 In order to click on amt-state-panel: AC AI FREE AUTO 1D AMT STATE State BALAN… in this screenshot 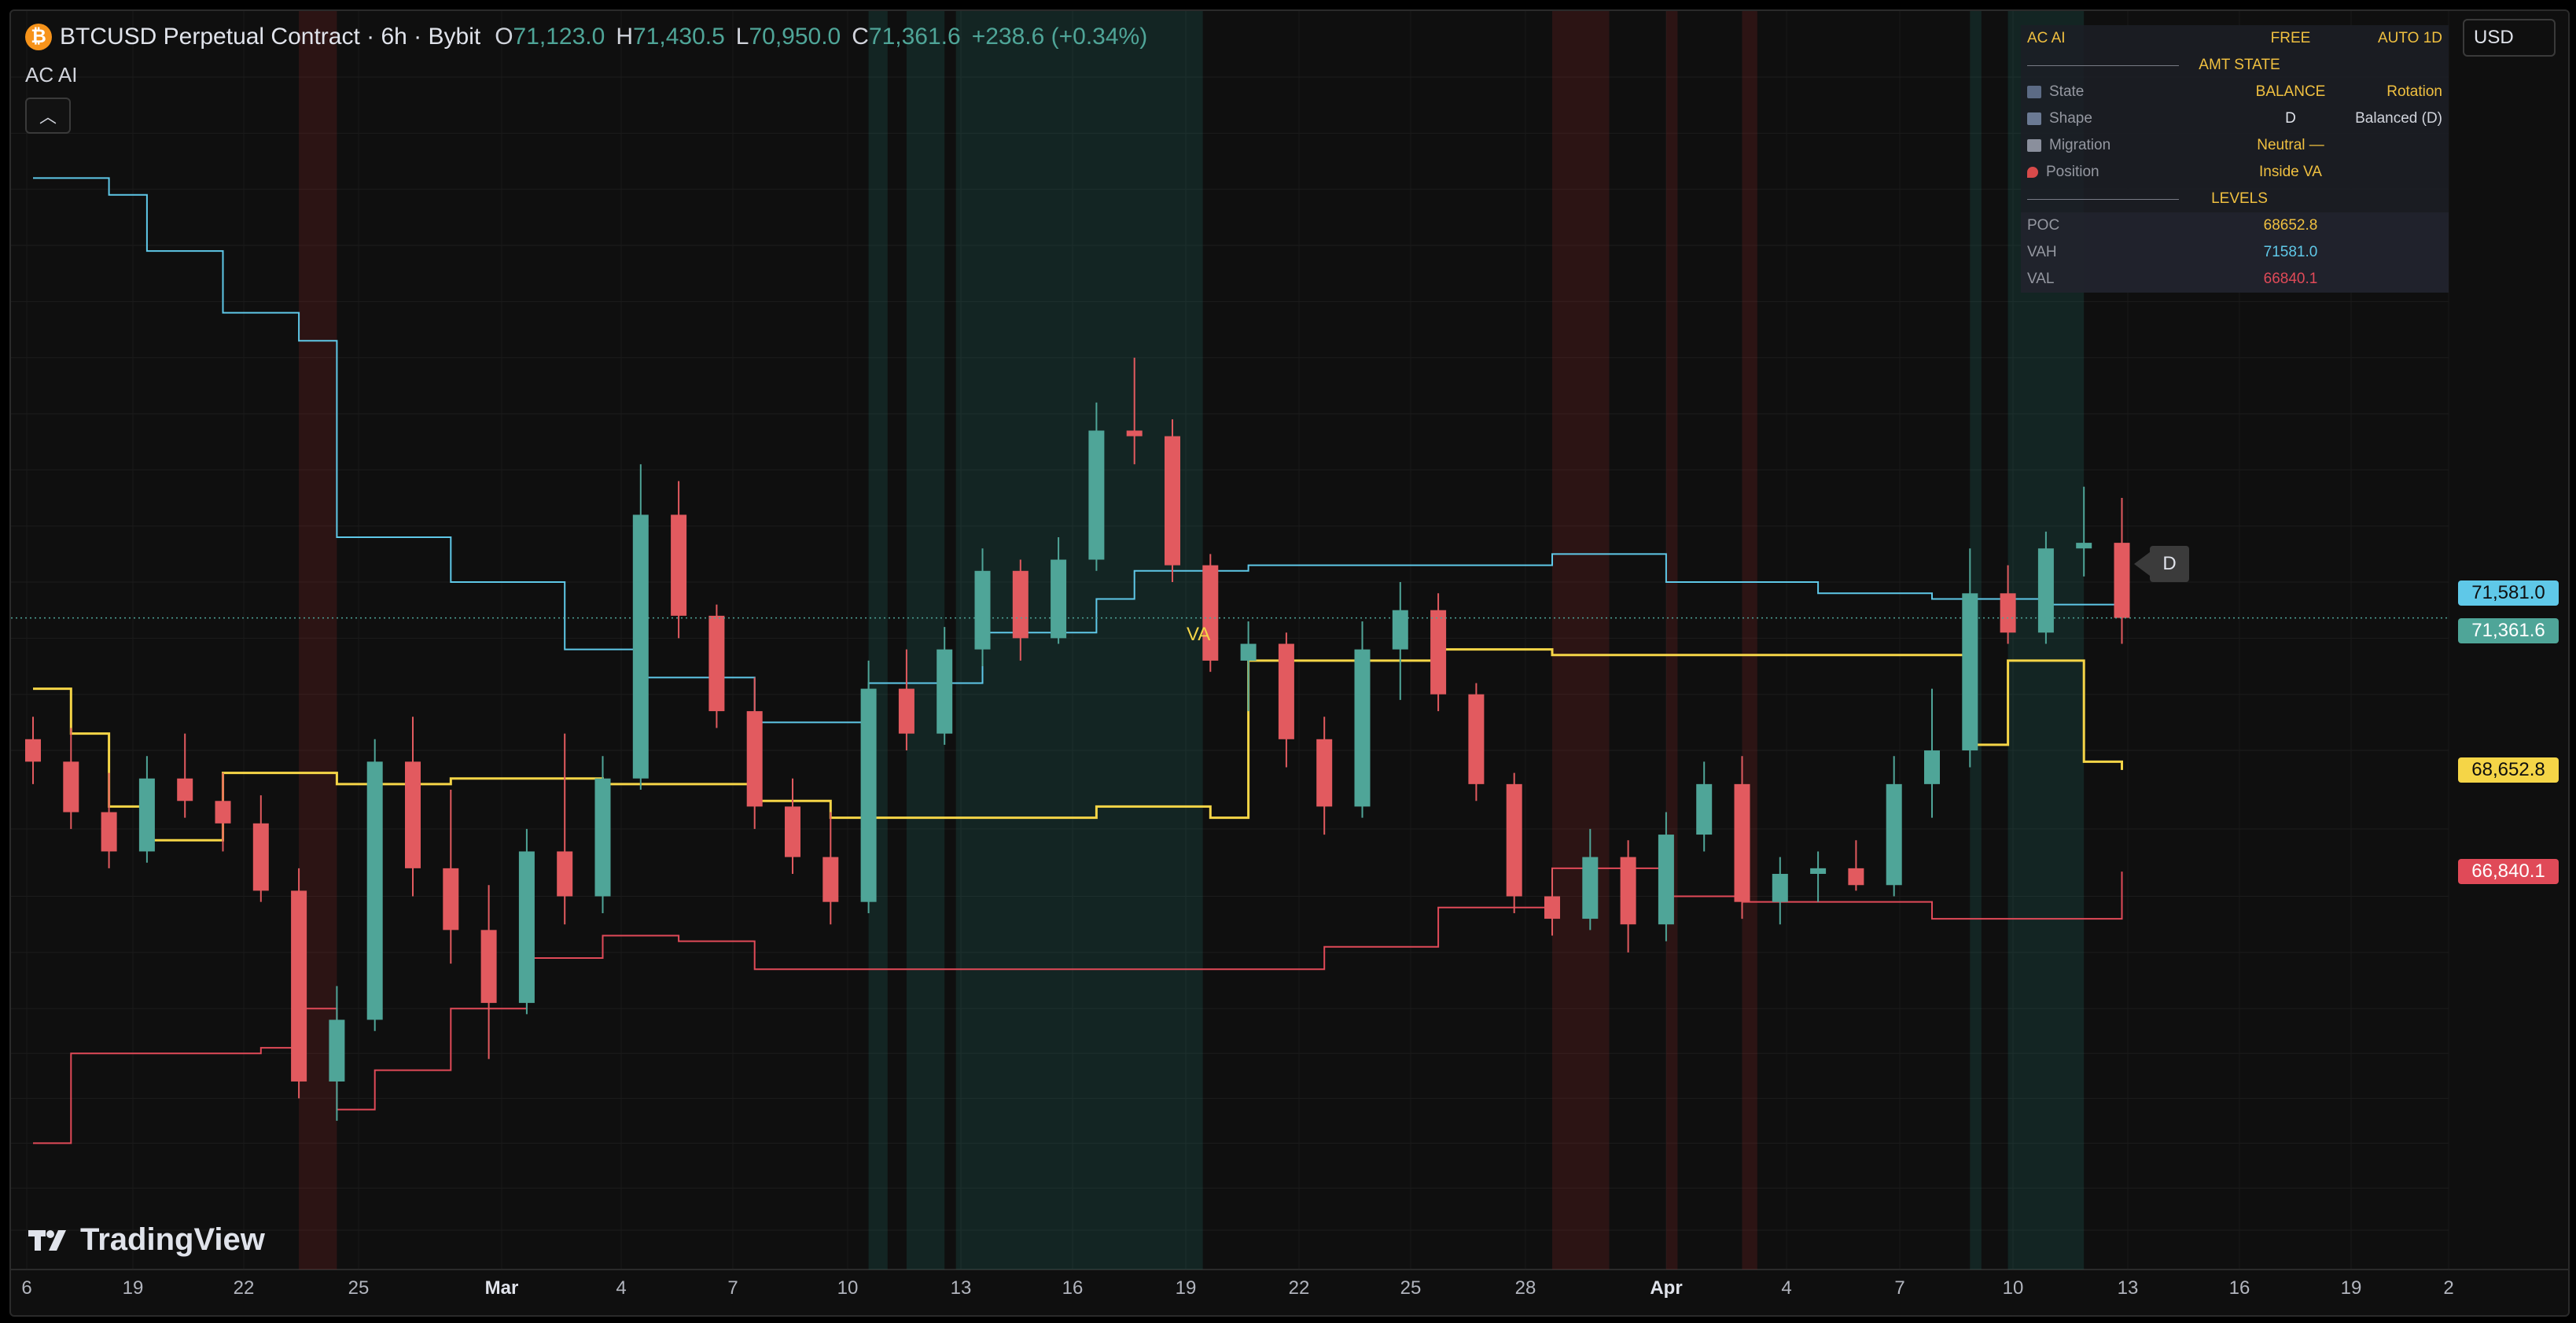, I will do `click(2235, 159)`.